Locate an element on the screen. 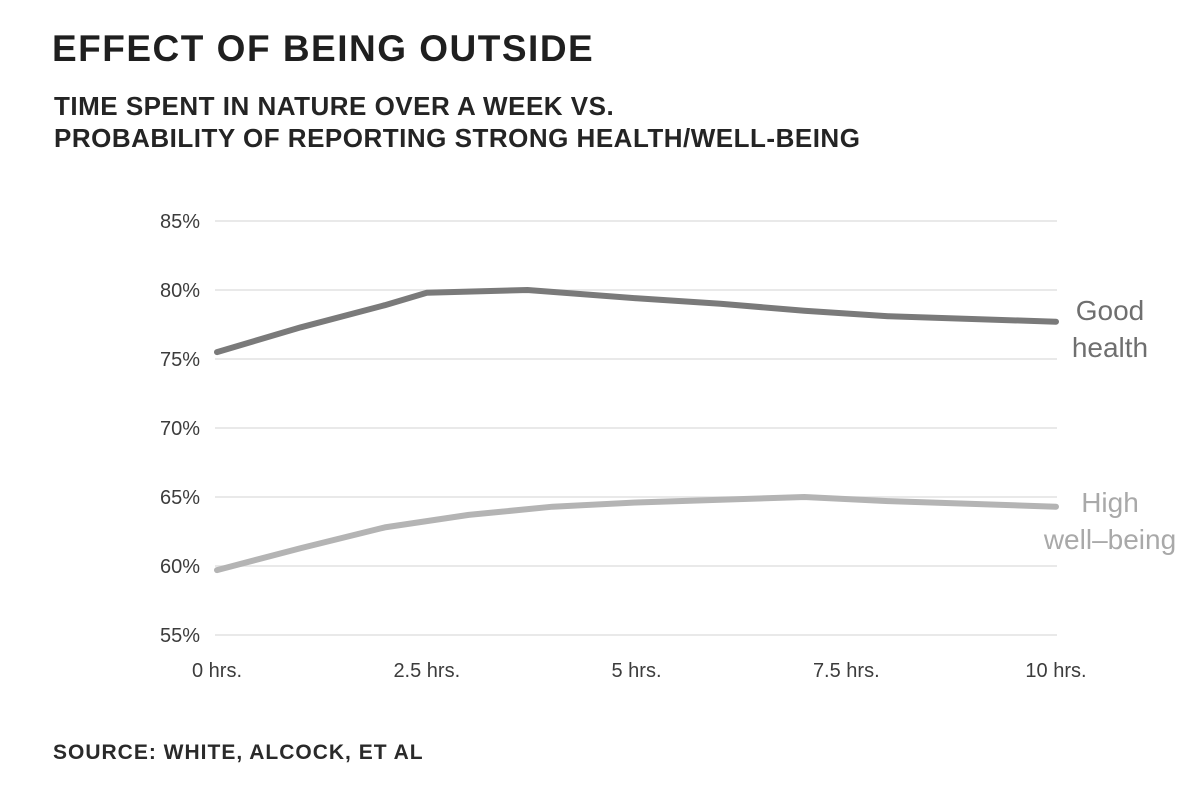  x-tick-label: 0 hrs. is located at coordinates (217, 671).